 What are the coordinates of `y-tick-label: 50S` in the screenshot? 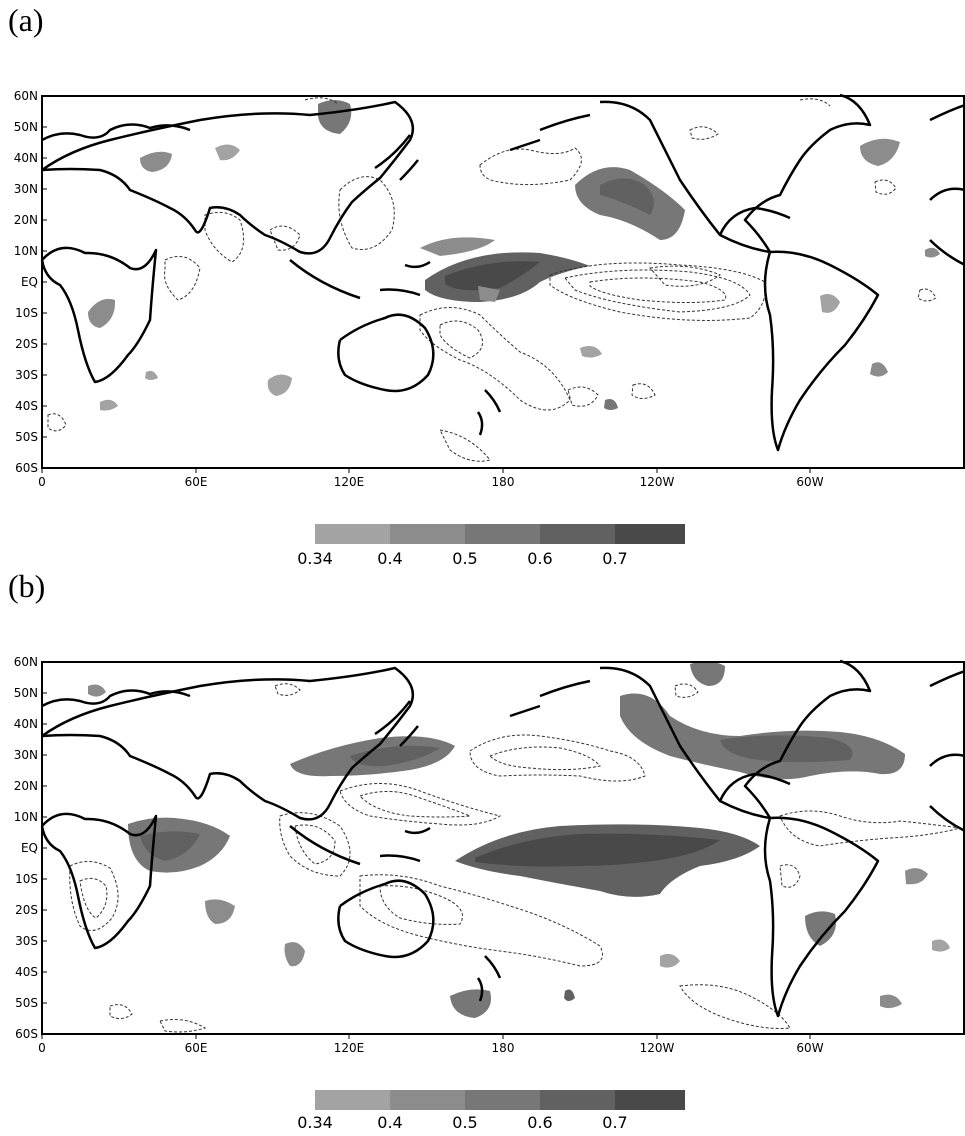 It's located at (26, 1003).